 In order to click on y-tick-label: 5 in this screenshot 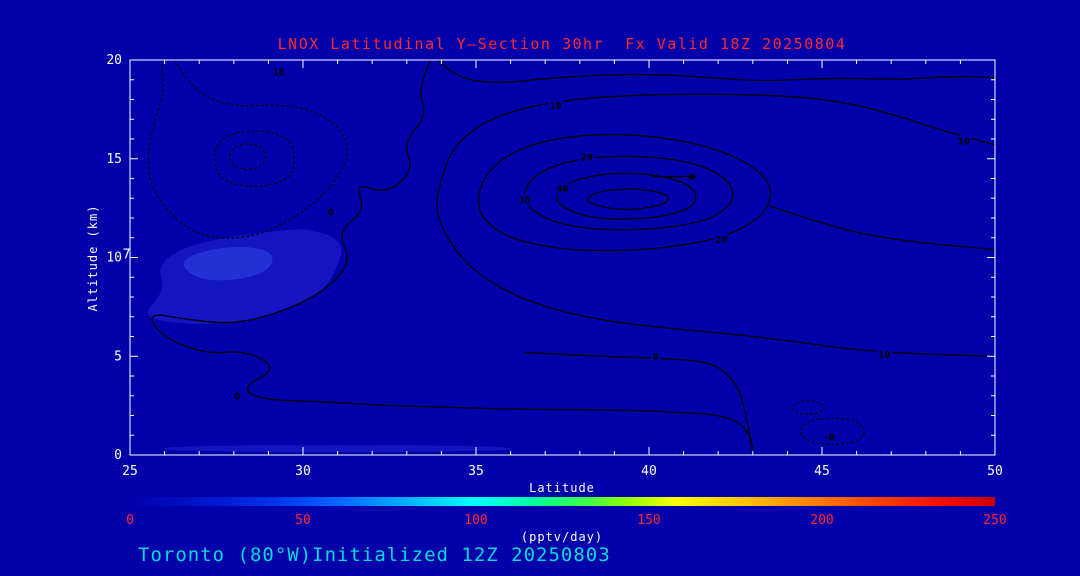, I will do `click(118, 356)`.